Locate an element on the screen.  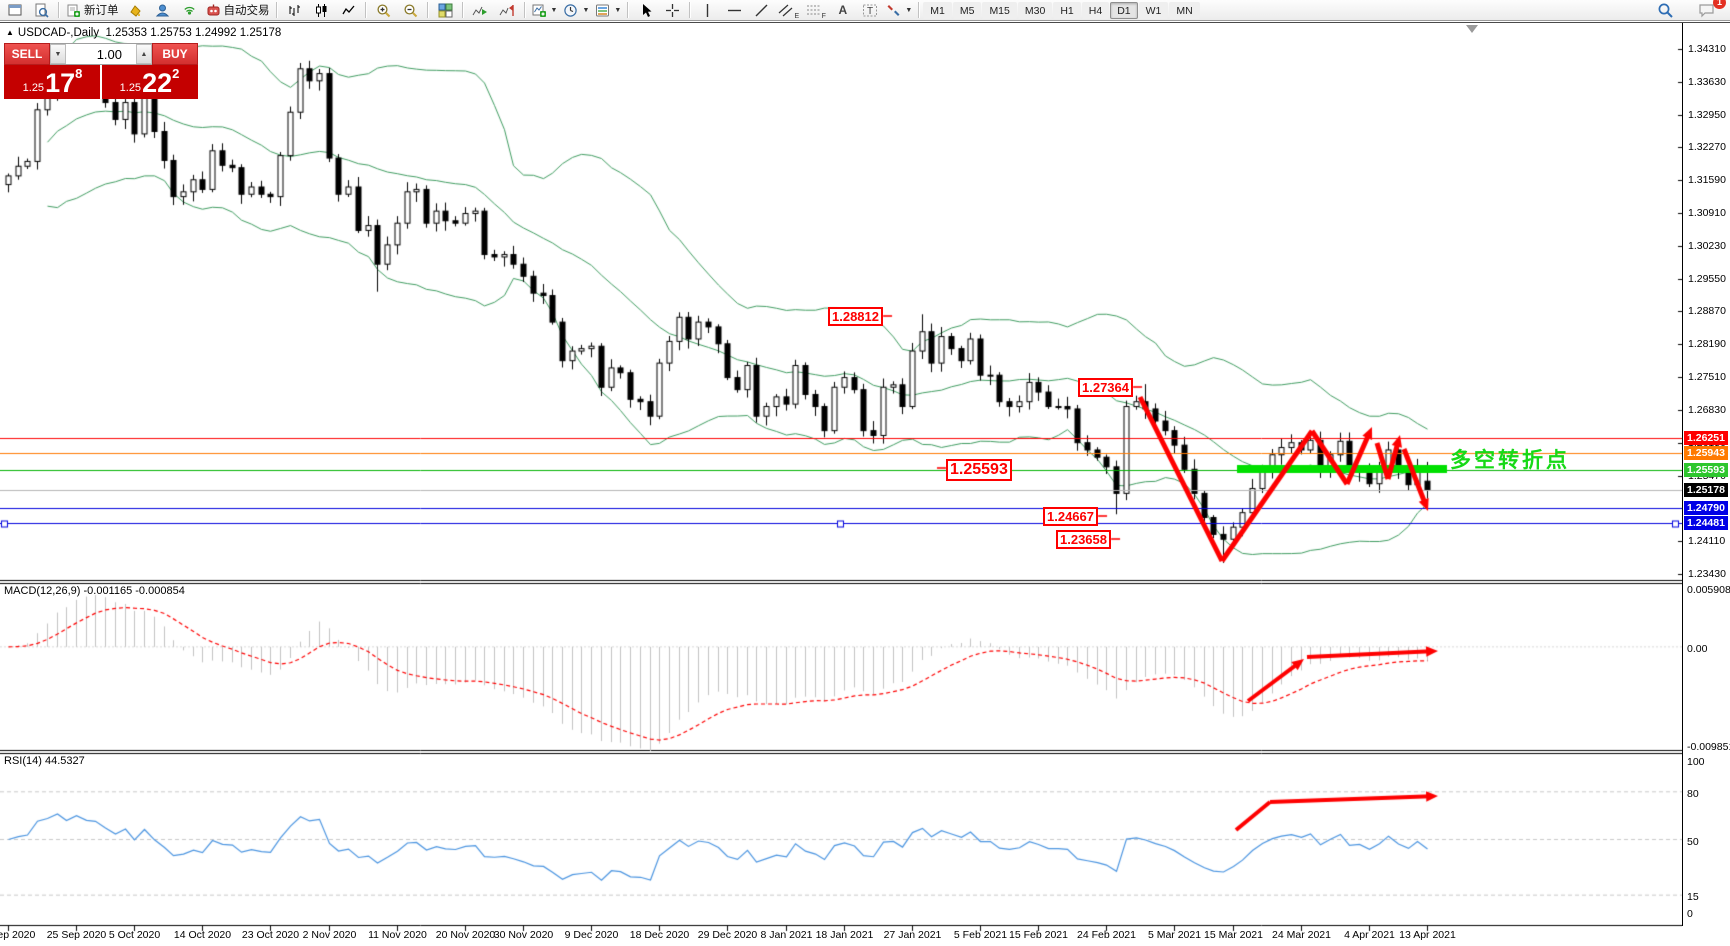
price-annotation-tag: 1.23658 is located at coordinates (1083, 539).